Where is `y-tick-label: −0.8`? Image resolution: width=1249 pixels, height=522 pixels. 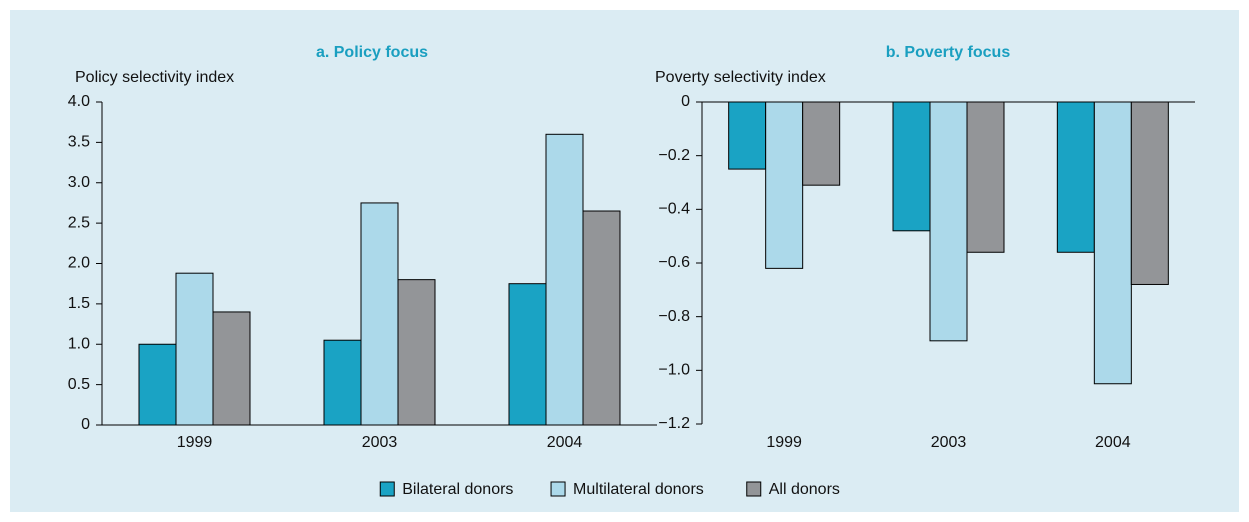
y-tick-label: −0.8 is located at coordinates (674, 316).